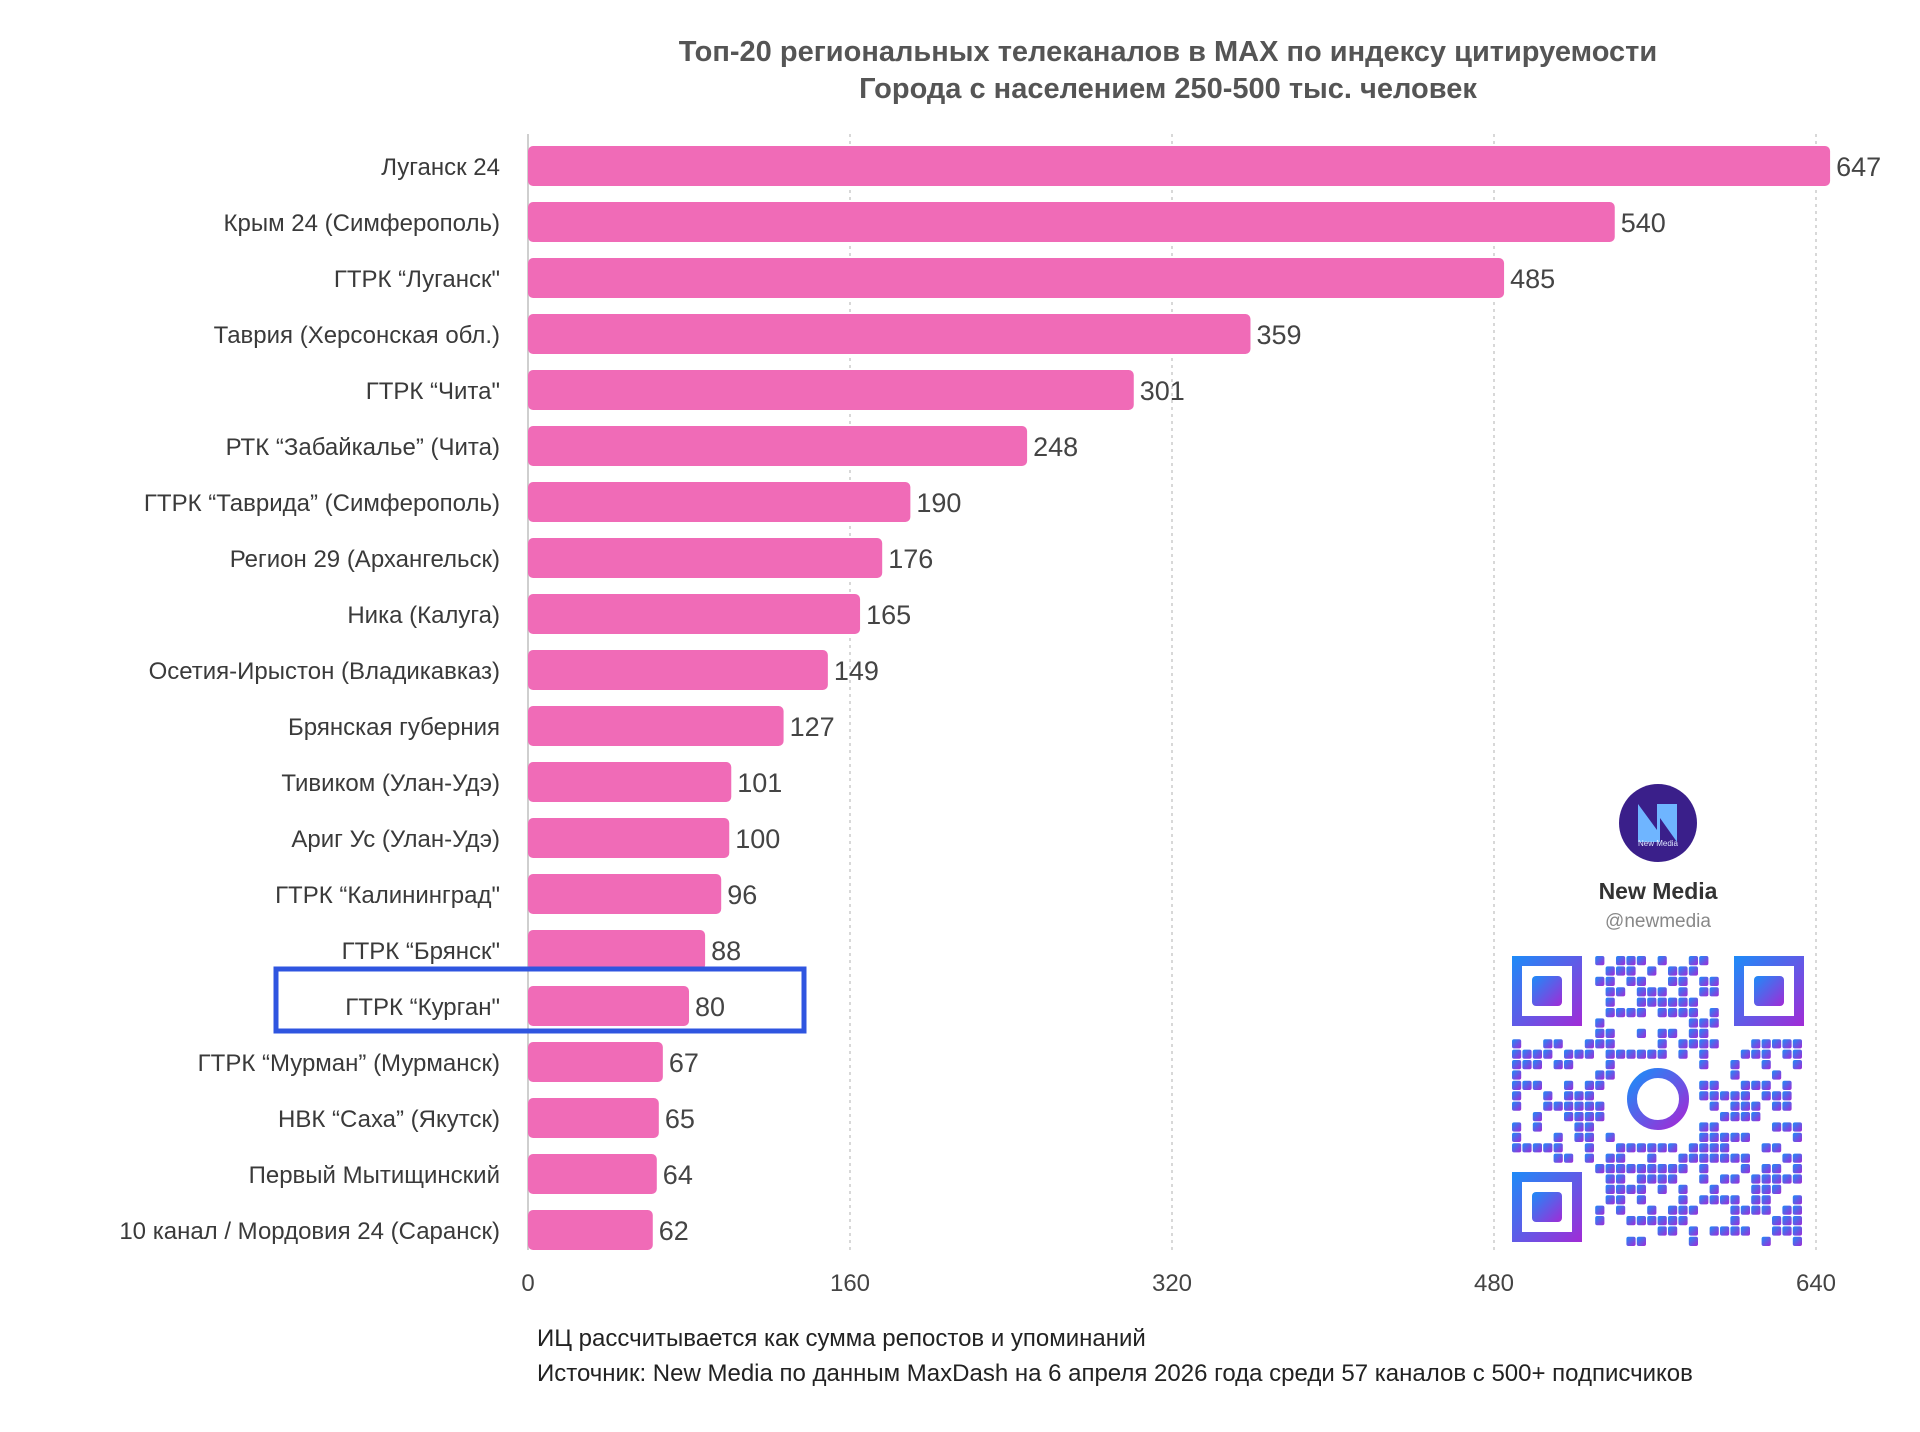 The width and height of the screenshot is (1920, 1432). What do you see at coordinates (349, 1063) in the screenshot?
I see `category-label: ГТРК “Мурман” (Мурманск)` at bounding box center [349, 1063].